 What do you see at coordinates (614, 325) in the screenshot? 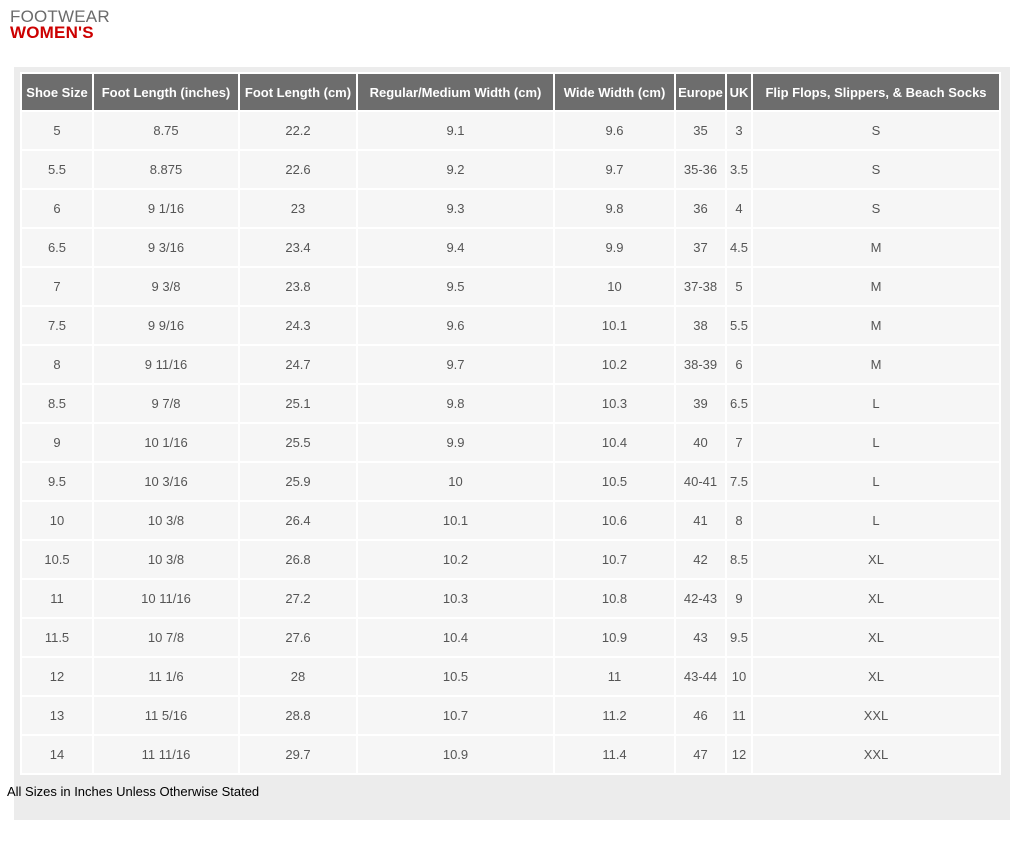
I see `table-cell: 10.1` at bounding box center [614, 325].